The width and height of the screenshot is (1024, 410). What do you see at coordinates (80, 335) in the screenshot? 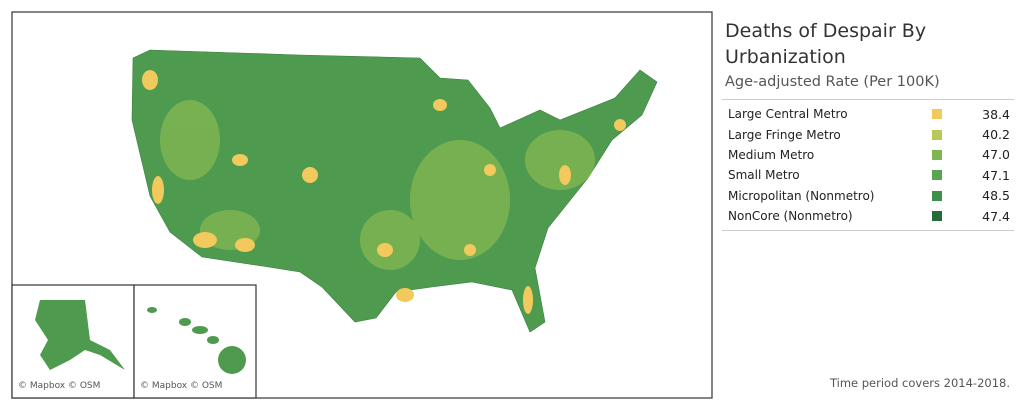
I see `alaska` at bounding box center [80, 335].